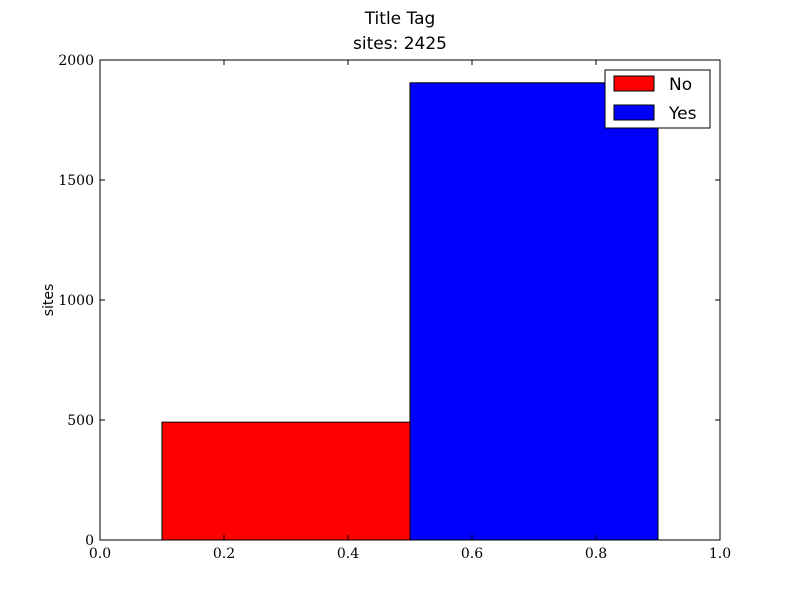  I want to click on legend-label-no: No, so click(680, 85).